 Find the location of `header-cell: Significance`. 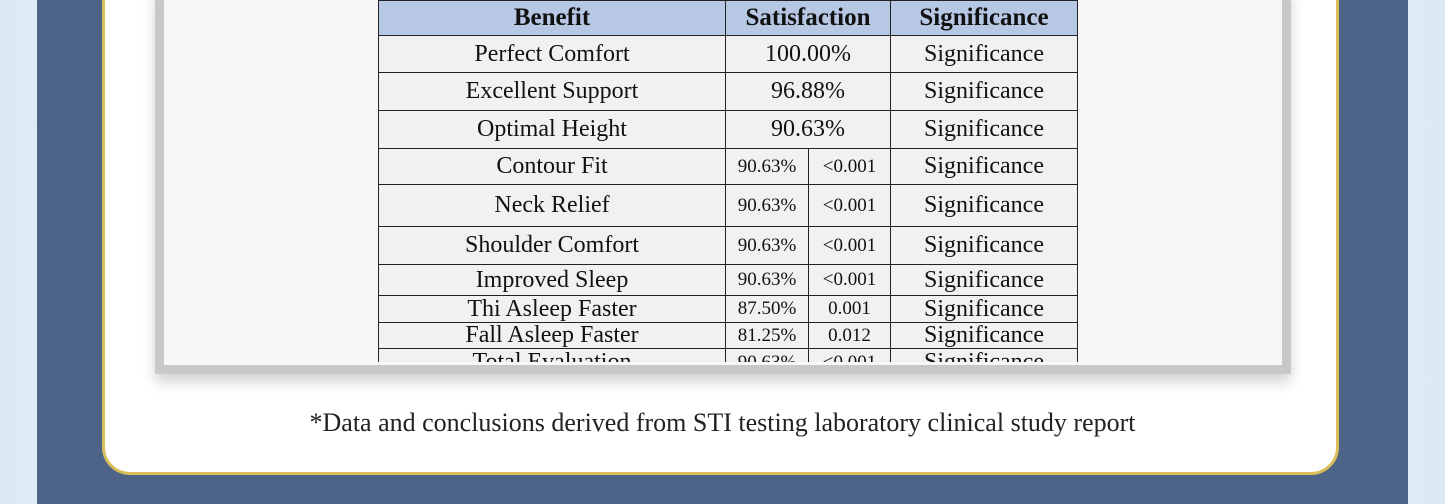

header-cell: Significance is located at coordinates (984, 18).